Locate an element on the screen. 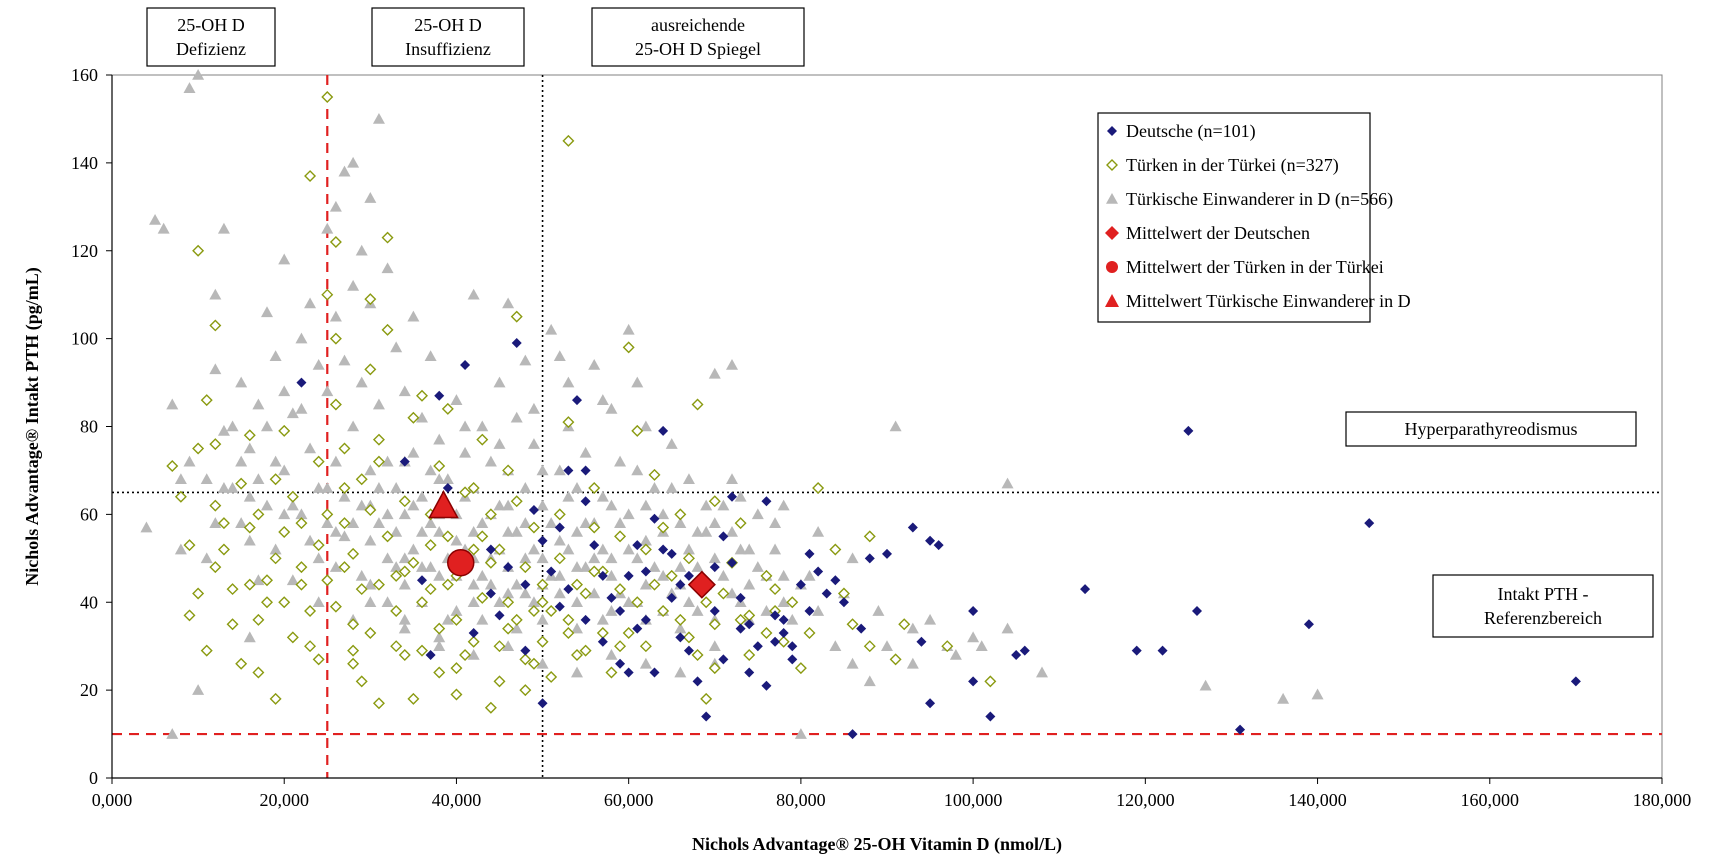 This screenshot has height=867, width=1713. y-tick-label: 120 is located at coordinates (84, 251).